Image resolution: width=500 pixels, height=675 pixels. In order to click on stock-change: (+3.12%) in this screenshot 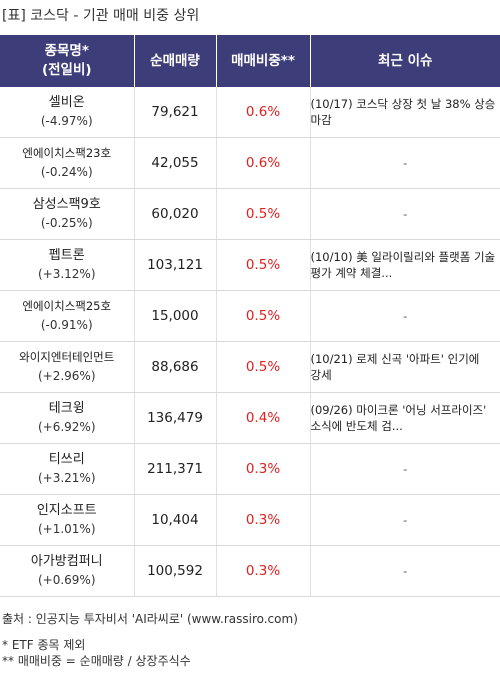, I will do `click(66, 274)`.